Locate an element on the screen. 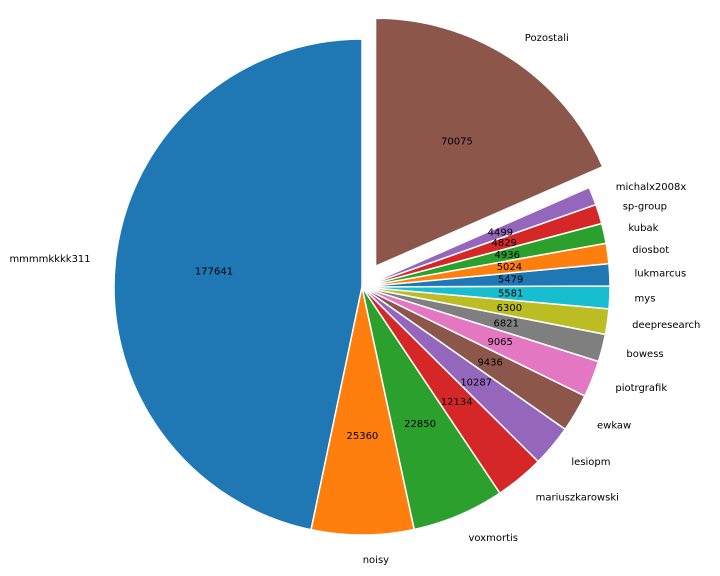 Image resolution: width=720 pixels, height=576 pixels. slice-label-noisy: noisy is located at coordinates (376, 560).